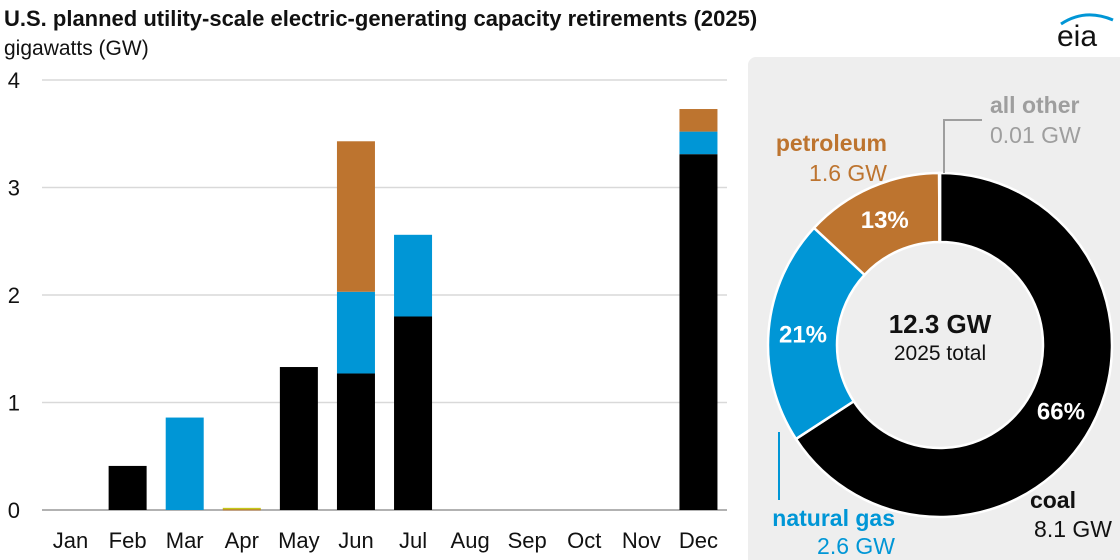 This screenshot has width=1120, height=560. What do you see at coordinates (76, 48) in the screenshot?
I see `y-axis-unit-label: gigawatts (GW)` at bounding box center [76, 48].